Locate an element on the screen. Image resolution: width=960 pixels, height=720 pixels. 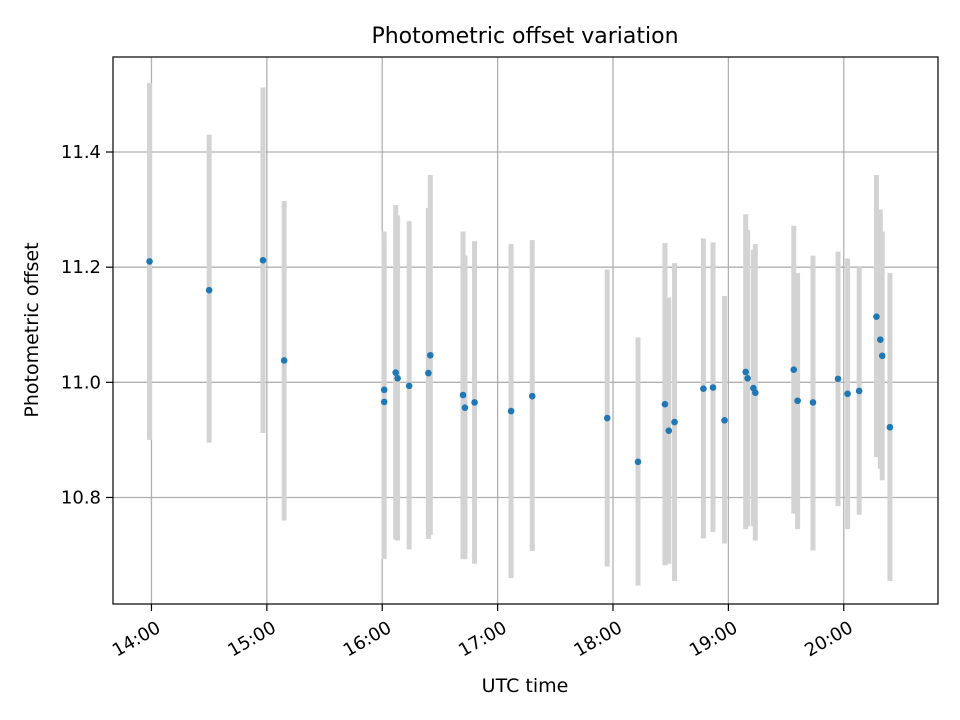
y-tick-label: 11.0 is located at coordinates (81, 382).